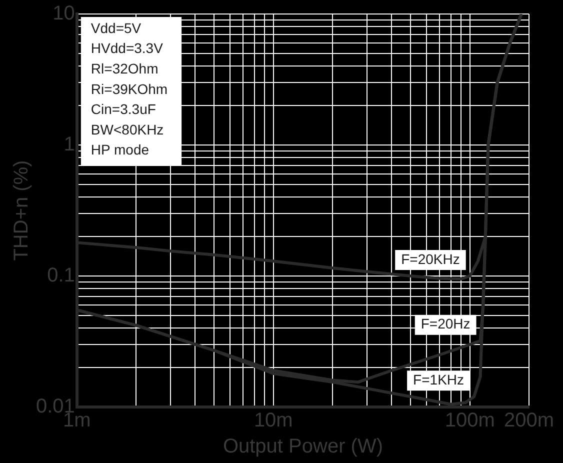 This screenshot has height=463, width=563. Describe the element at coordinates (120, 150) in the screenshot. I see `annotation: HP mode` at that location.